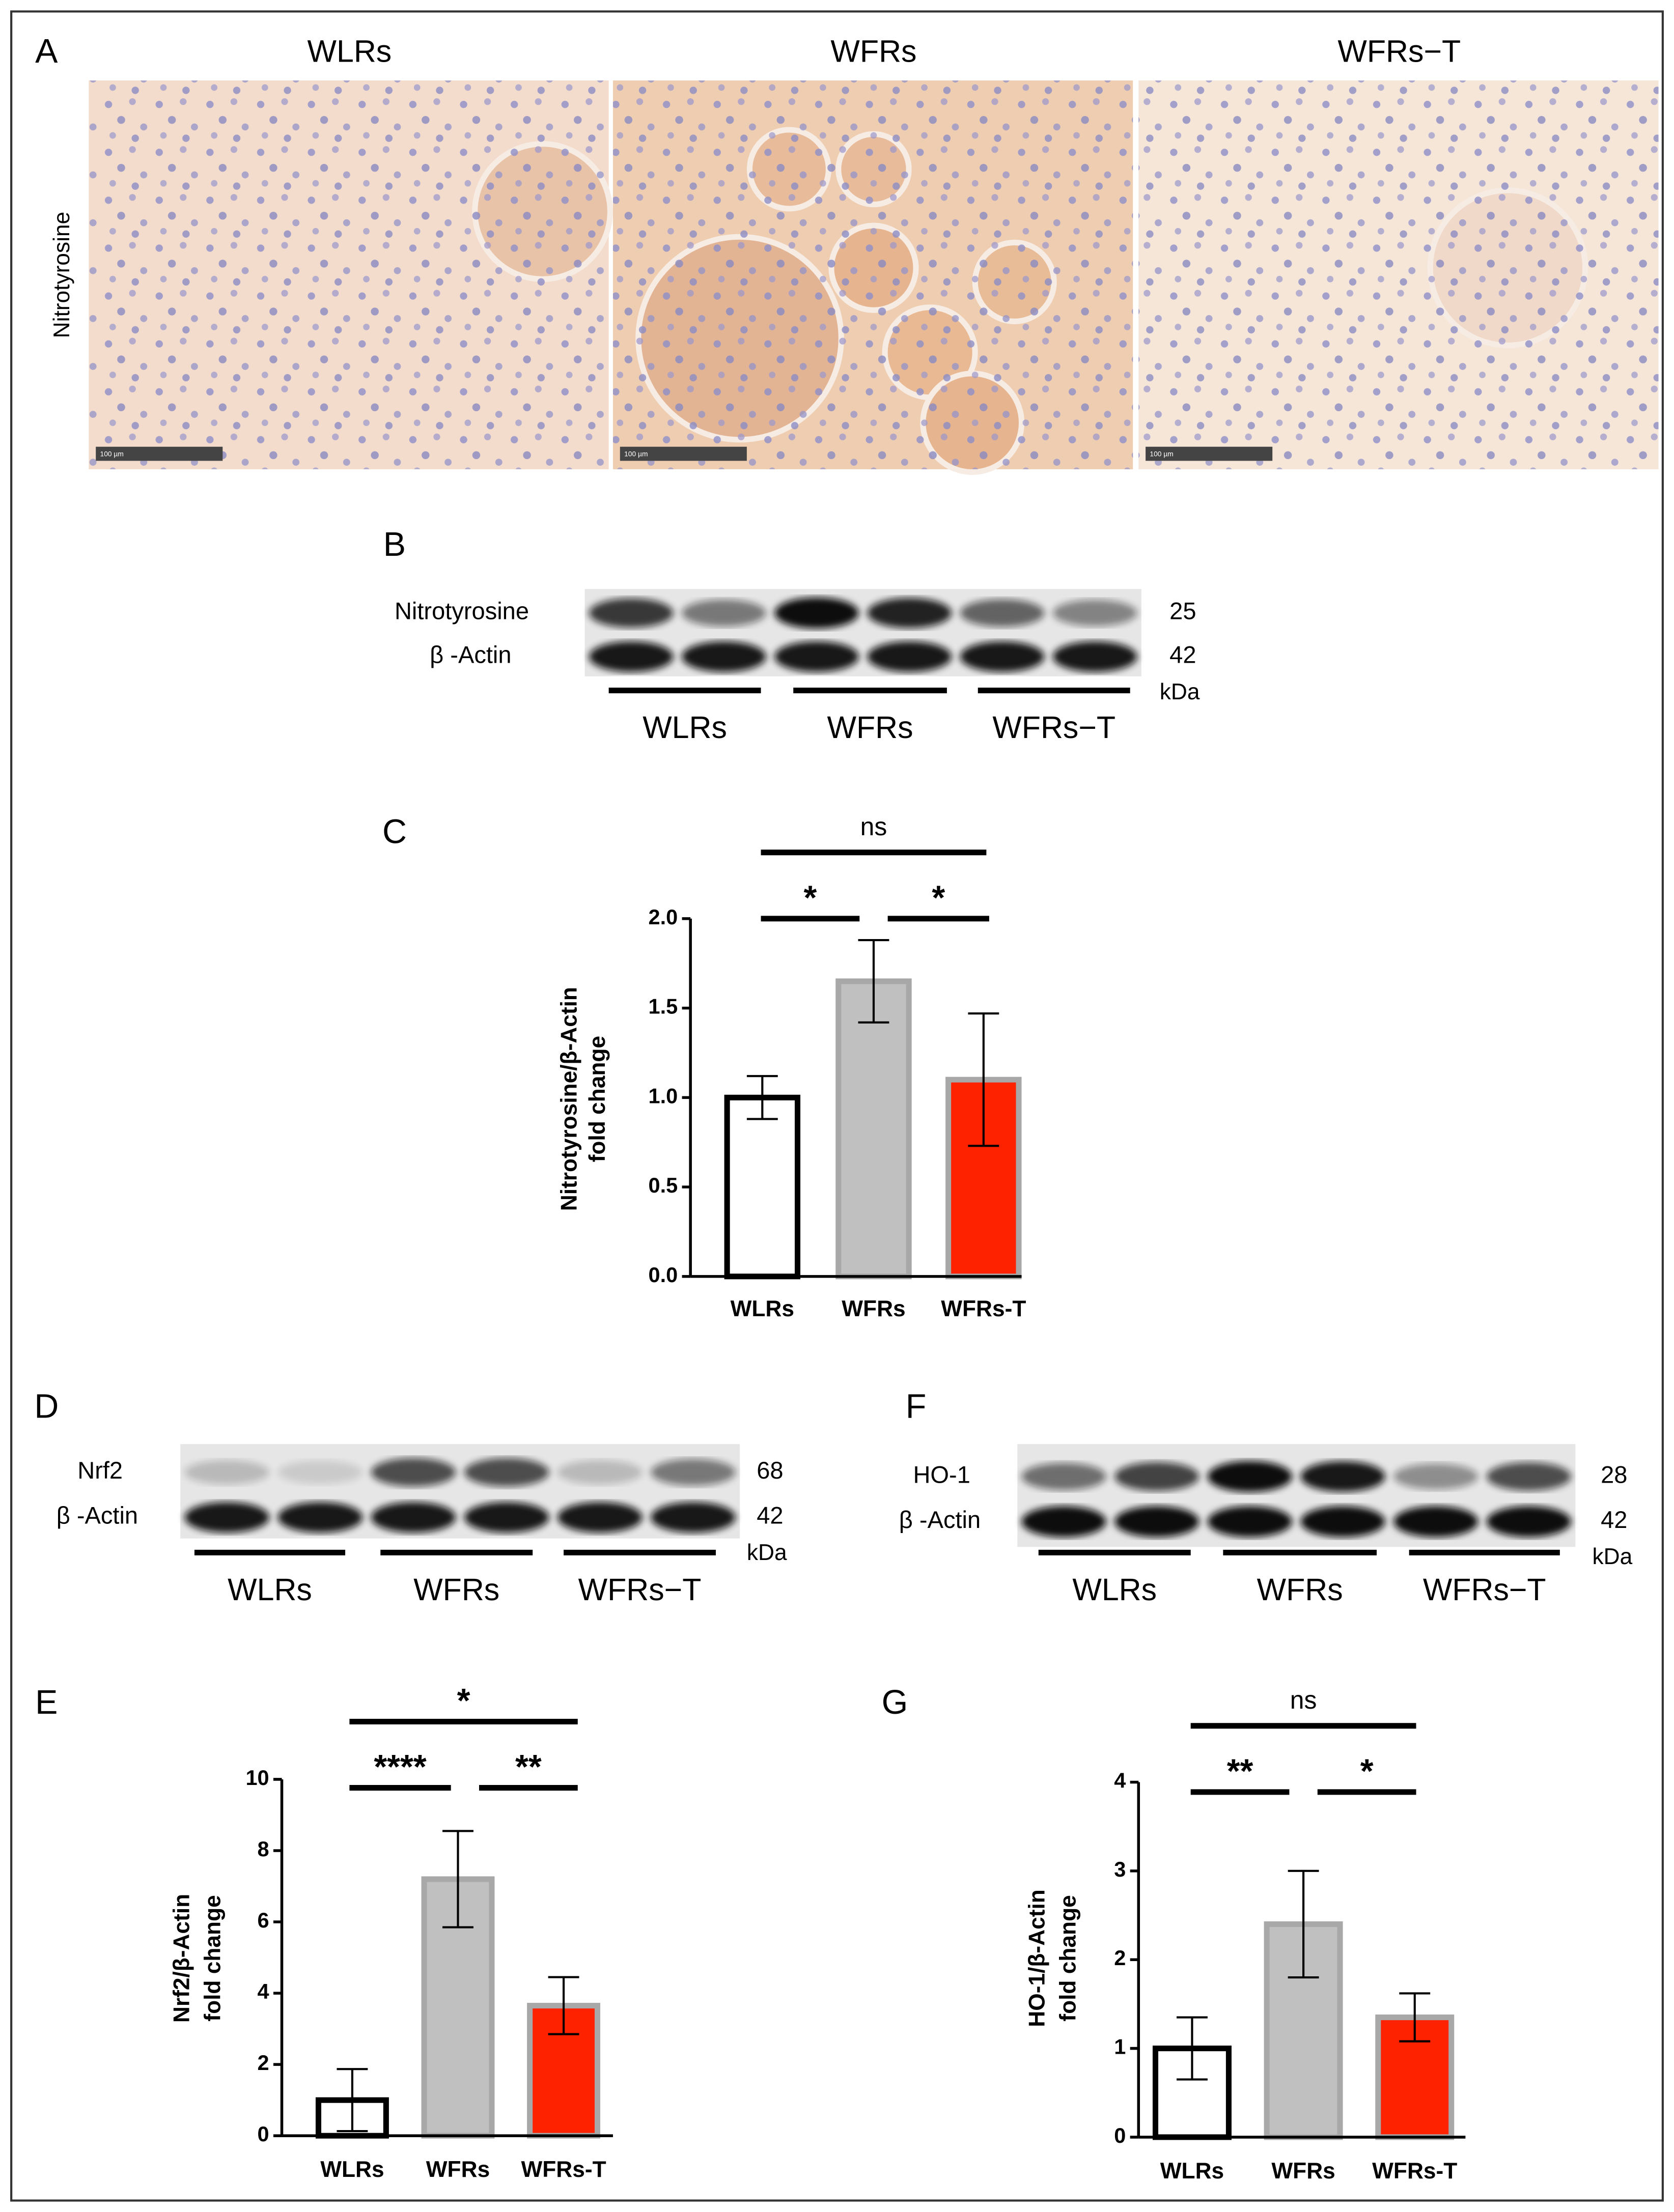 The height and width of the screenshot is (2212, 1674). I want to click on blot-kda: 25, so click(1182, 611).